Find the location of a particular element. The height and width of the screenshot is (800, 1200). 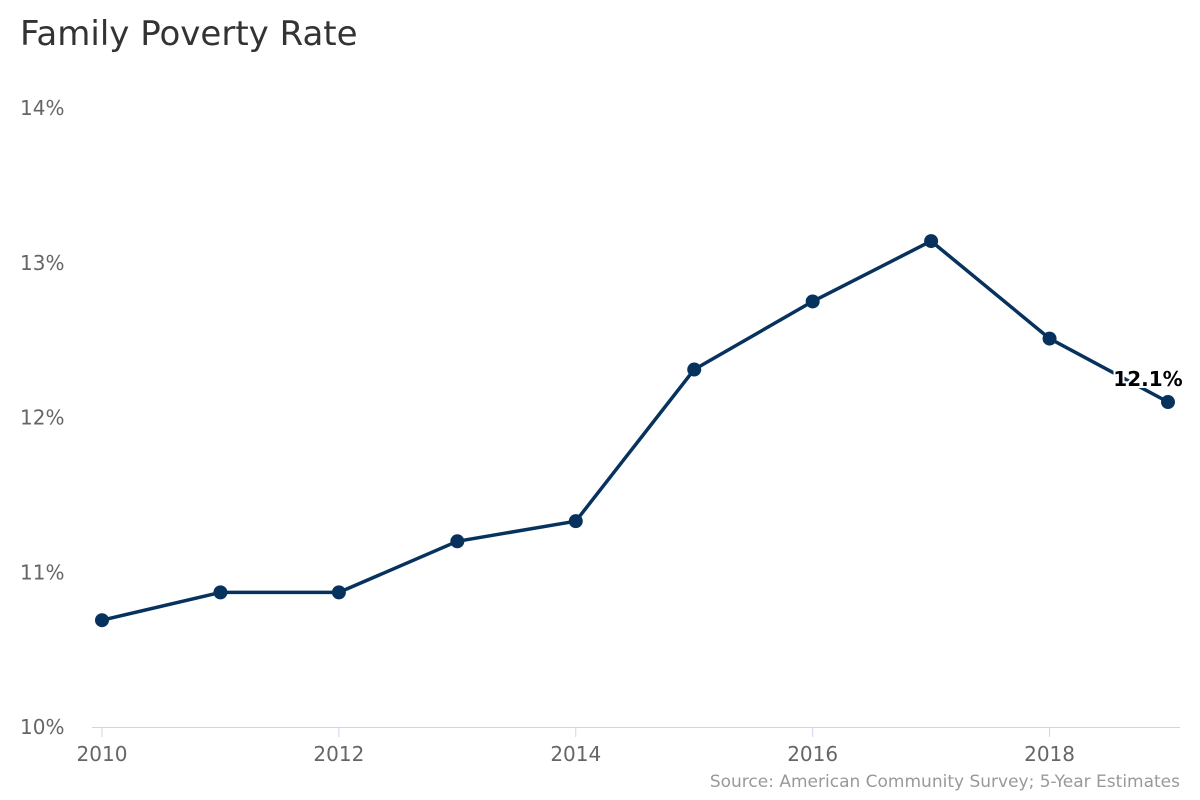

data-label: 12.1% is located at coordinates (1147, 379).